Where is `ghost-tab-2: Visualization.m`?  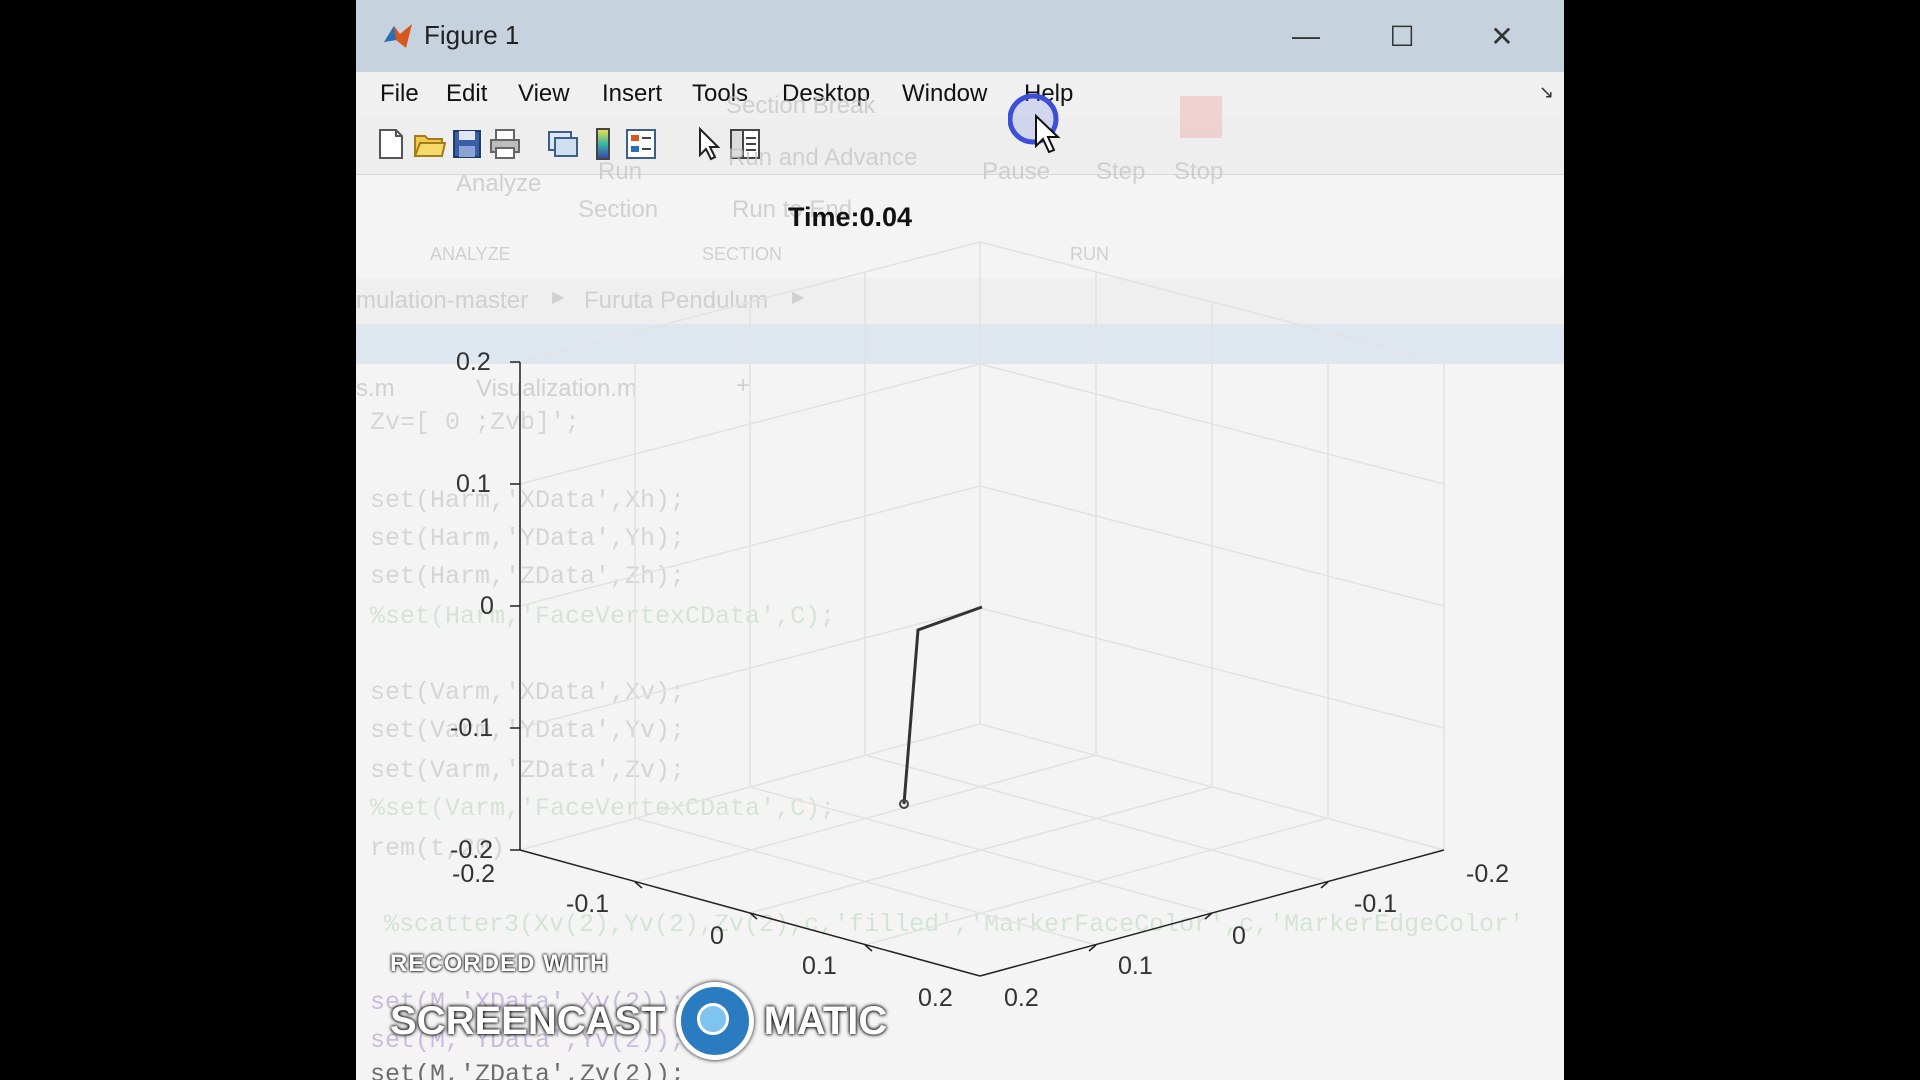 ghost-tab-2: Visualization.m is located at coordinates (556, 388).